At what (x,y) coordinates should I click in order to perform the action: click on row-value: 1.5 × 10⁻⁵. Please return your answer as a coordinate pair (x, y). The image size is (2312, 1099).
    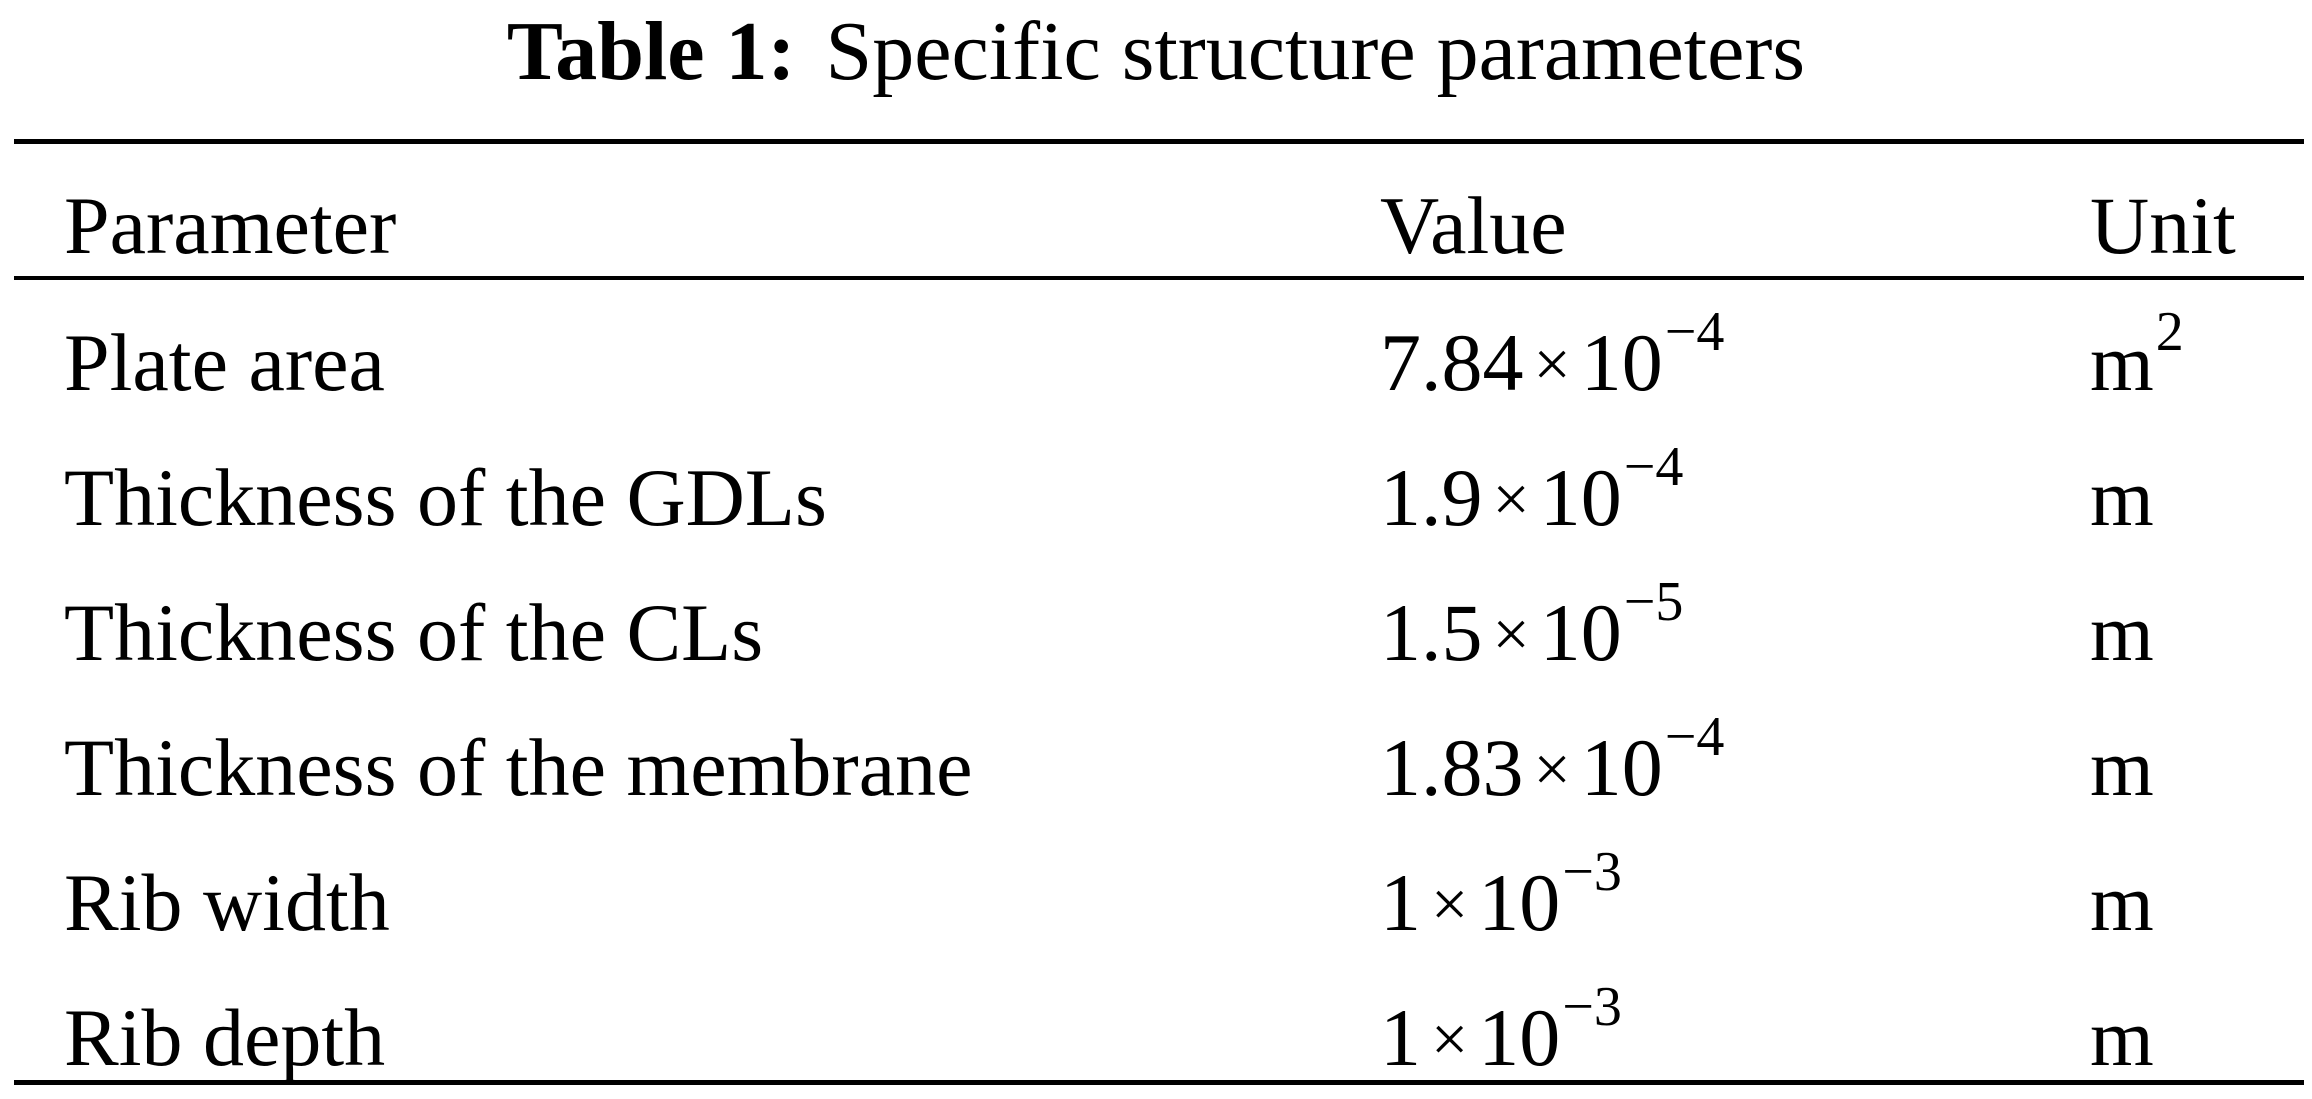
    Looking at the image, I should click on (1532, 624).